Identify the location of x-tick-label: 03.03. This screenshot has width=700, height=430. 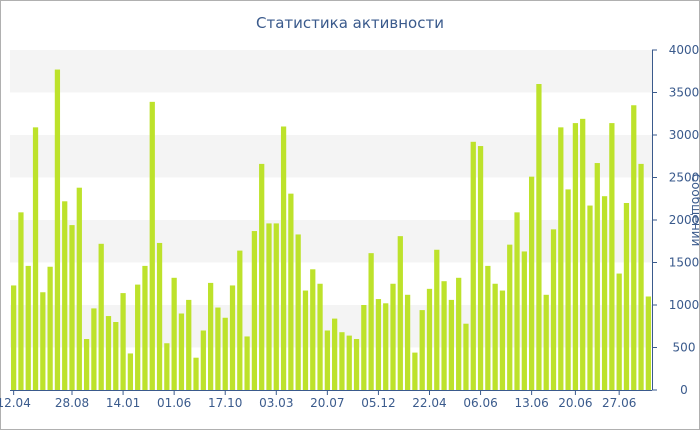
(276, 403).